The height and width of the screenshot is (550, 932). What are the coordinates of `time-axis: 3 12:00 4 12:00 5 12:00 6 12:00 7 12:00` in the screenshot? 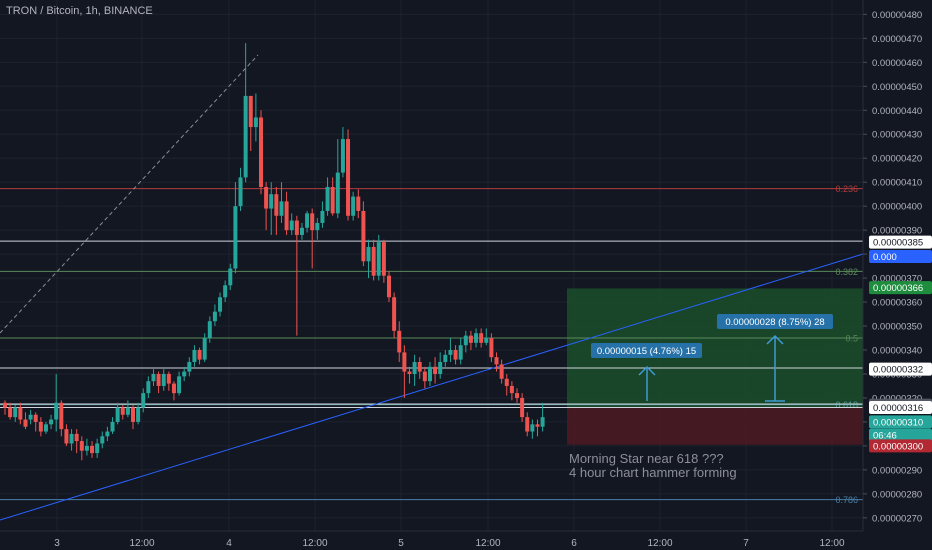 It's located at (431, 539).